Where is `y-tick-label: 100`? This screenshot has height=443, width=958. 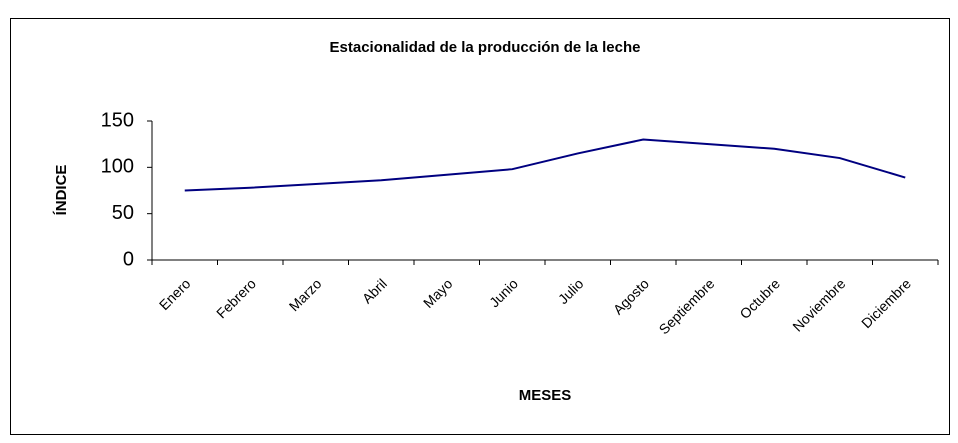
y-tick-label: 100 is located at coordinates (117, 167).